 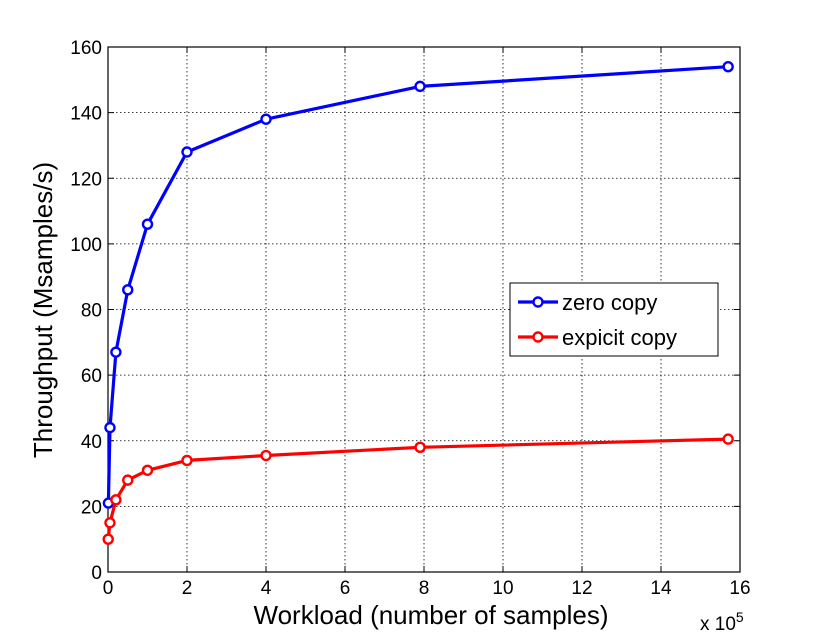 What do you see at coordinates (91, 376) in the screenshot?
I see `y-tick-label: 60` at bounding box center [91, 376].